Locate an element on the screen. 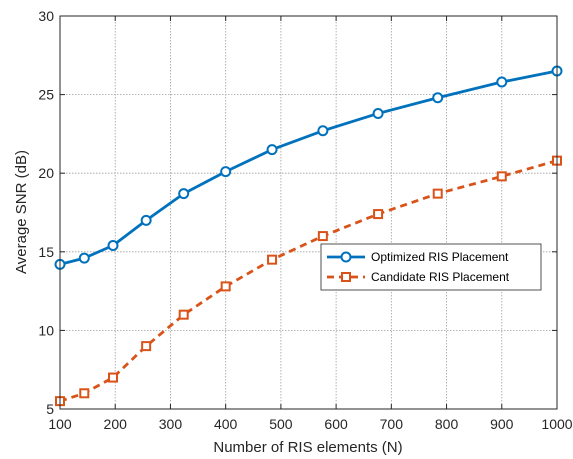  x-tick-label: 900 is located at coordinates (502, 424).